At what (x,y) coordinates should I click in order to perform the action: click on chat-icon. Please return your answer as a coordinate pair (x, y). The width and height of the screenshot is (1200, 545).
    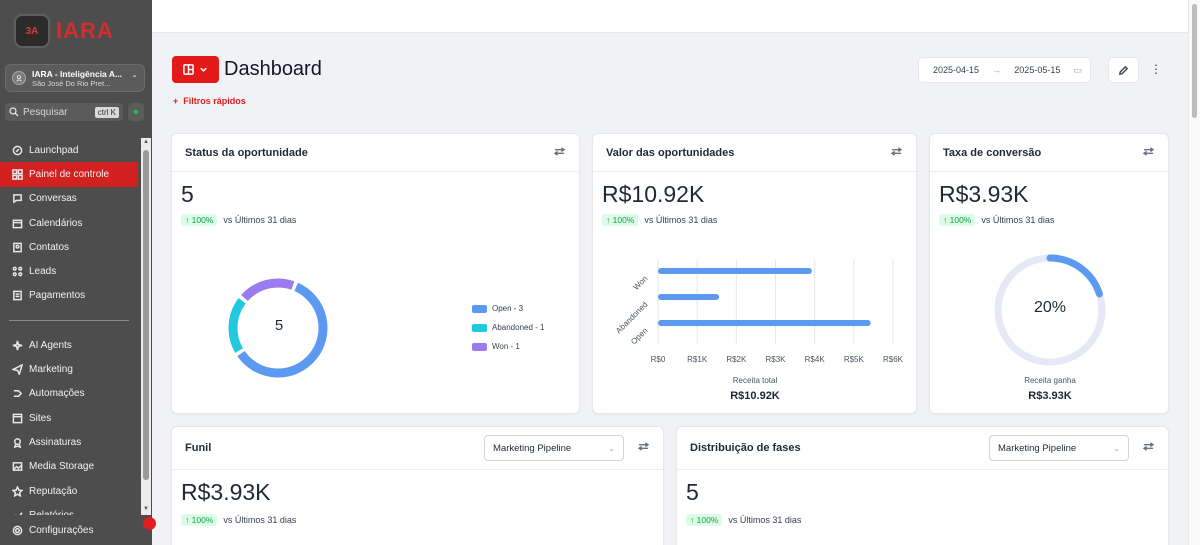
    Looking at the image, I should click on (17, 199).